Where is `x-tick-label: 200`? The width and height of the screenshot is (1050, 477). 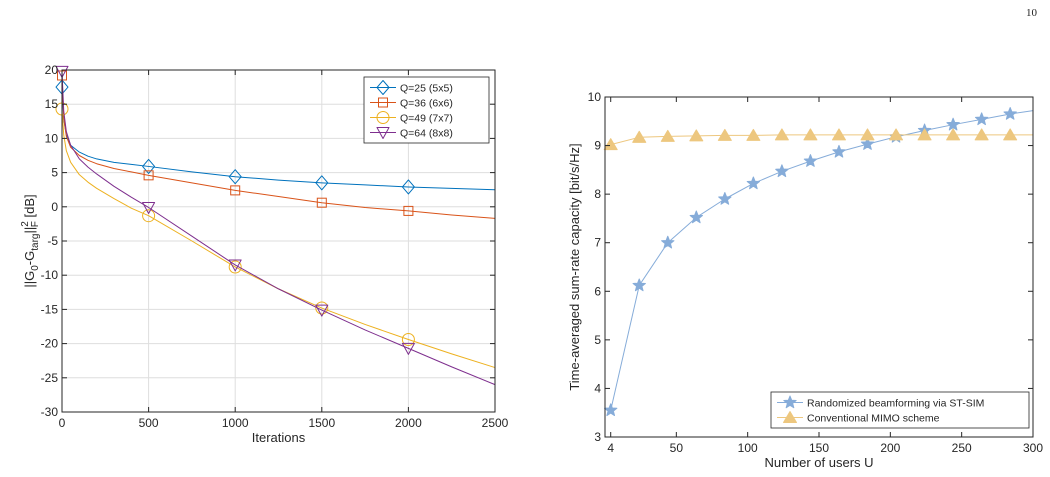
x-tick-label: 200 is located at coordinates (890, 448).